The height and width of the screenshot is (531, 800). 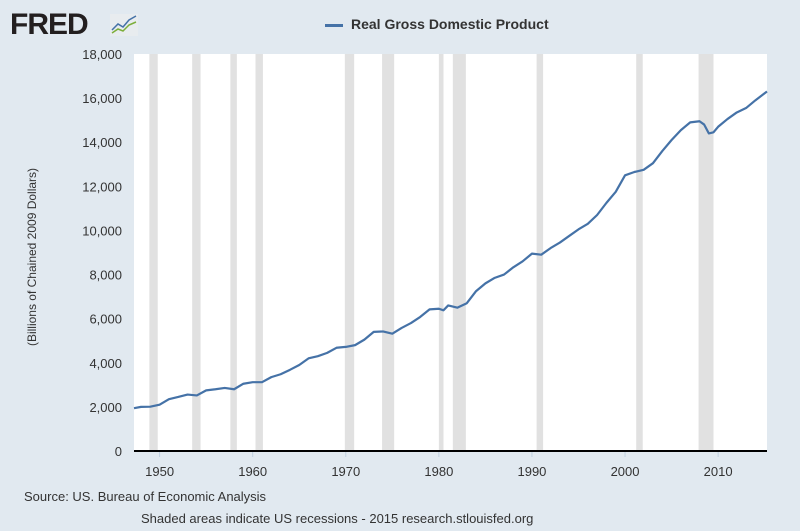 I want to click on x-tick-label: 1980, so click(x=438, y=471).